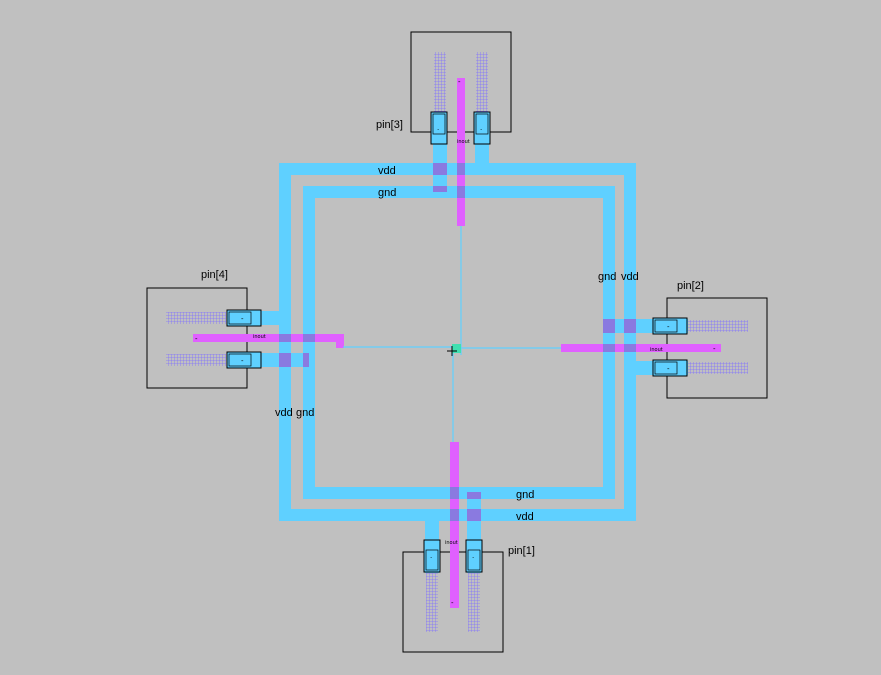 The width and height of the screenshot is (881, 675). I want to click on origin-marker, so click(456, 348).